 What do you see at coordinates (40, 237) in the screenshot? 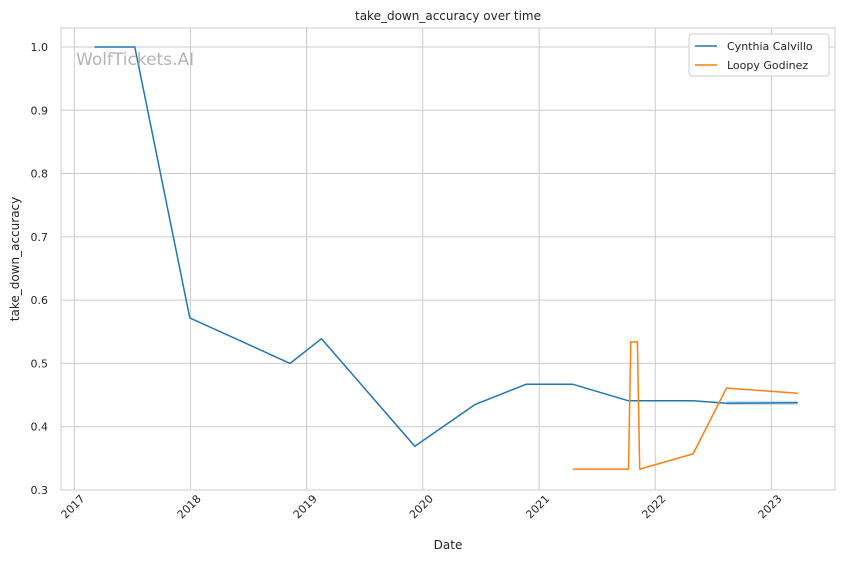
I see `y-tick-label: 0.7` at bounding box center [40, 237].